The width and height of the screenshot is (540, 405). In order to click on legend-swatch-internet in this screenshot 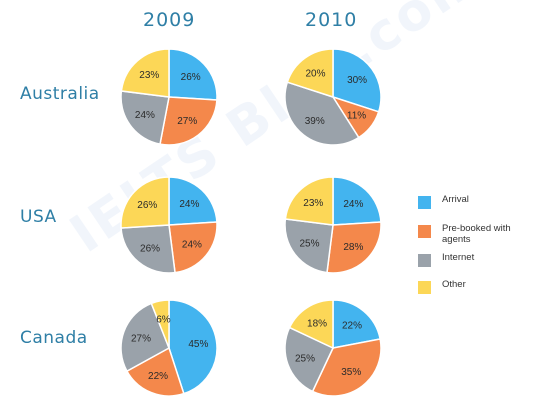, I will do `click(424, 260)`.